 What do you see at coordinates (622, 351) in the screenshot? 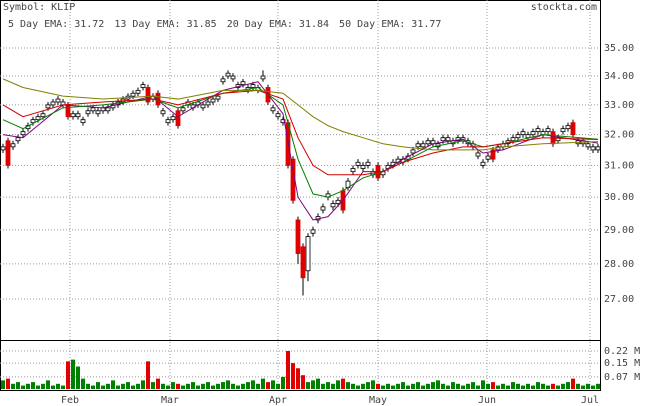
I see `volume-tick-label: 0.22 M` at bounding box center [622, 351].